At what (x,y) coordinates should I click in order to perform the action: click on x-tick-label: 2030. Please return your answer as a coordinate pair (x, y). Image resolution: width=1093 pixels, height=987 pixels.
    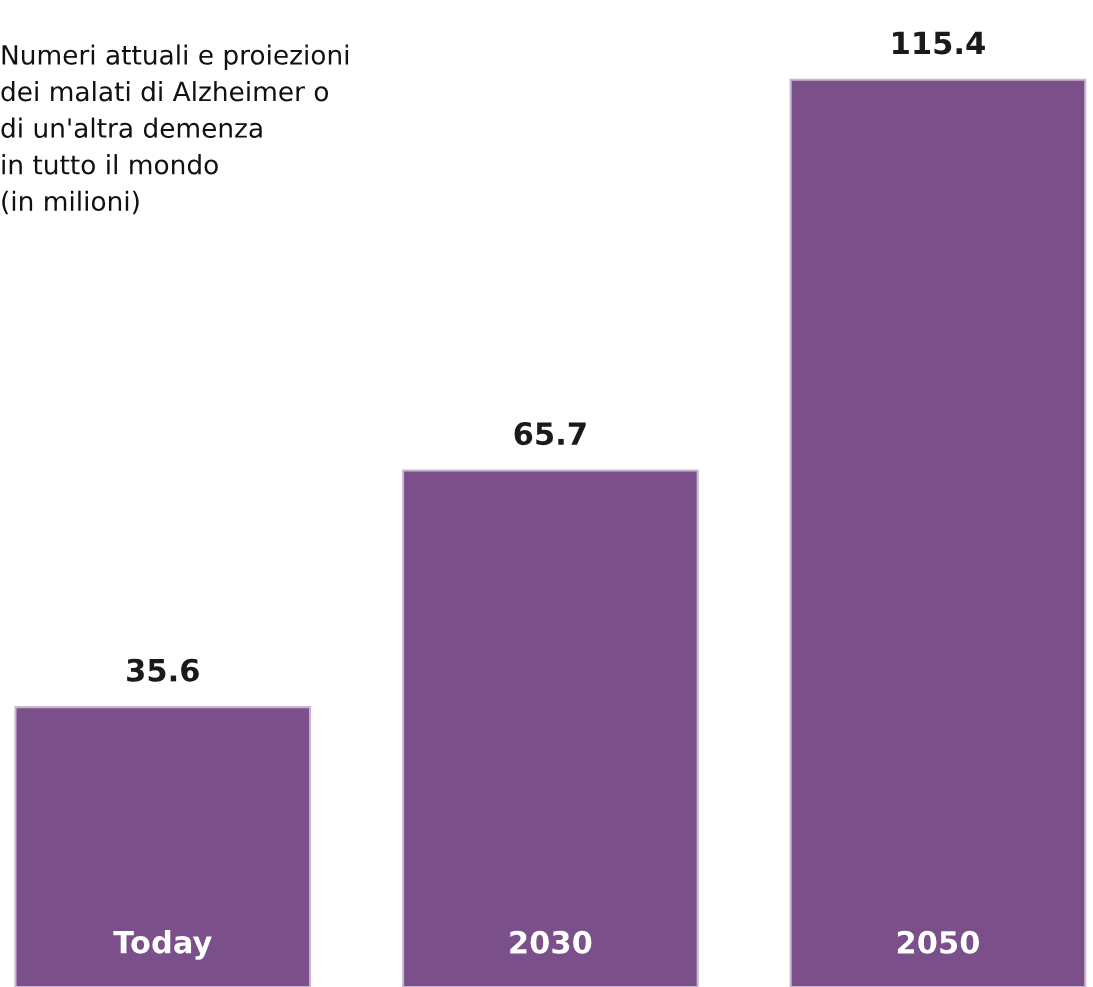
    Looking at the image, I should click on (551, 942).